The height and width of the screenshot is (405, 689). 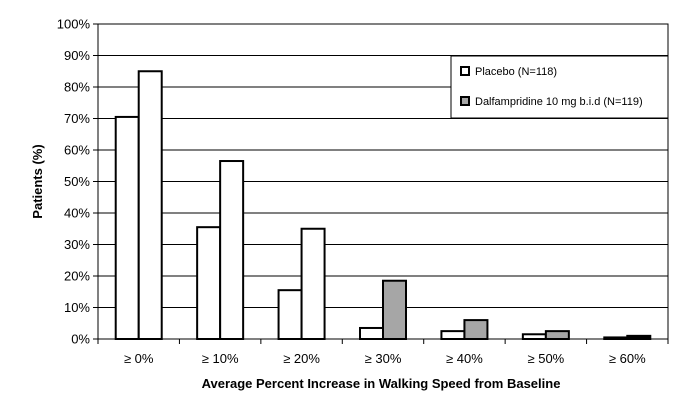 I want to click on y-tick-label: 50%, so click(x=77, y=181).